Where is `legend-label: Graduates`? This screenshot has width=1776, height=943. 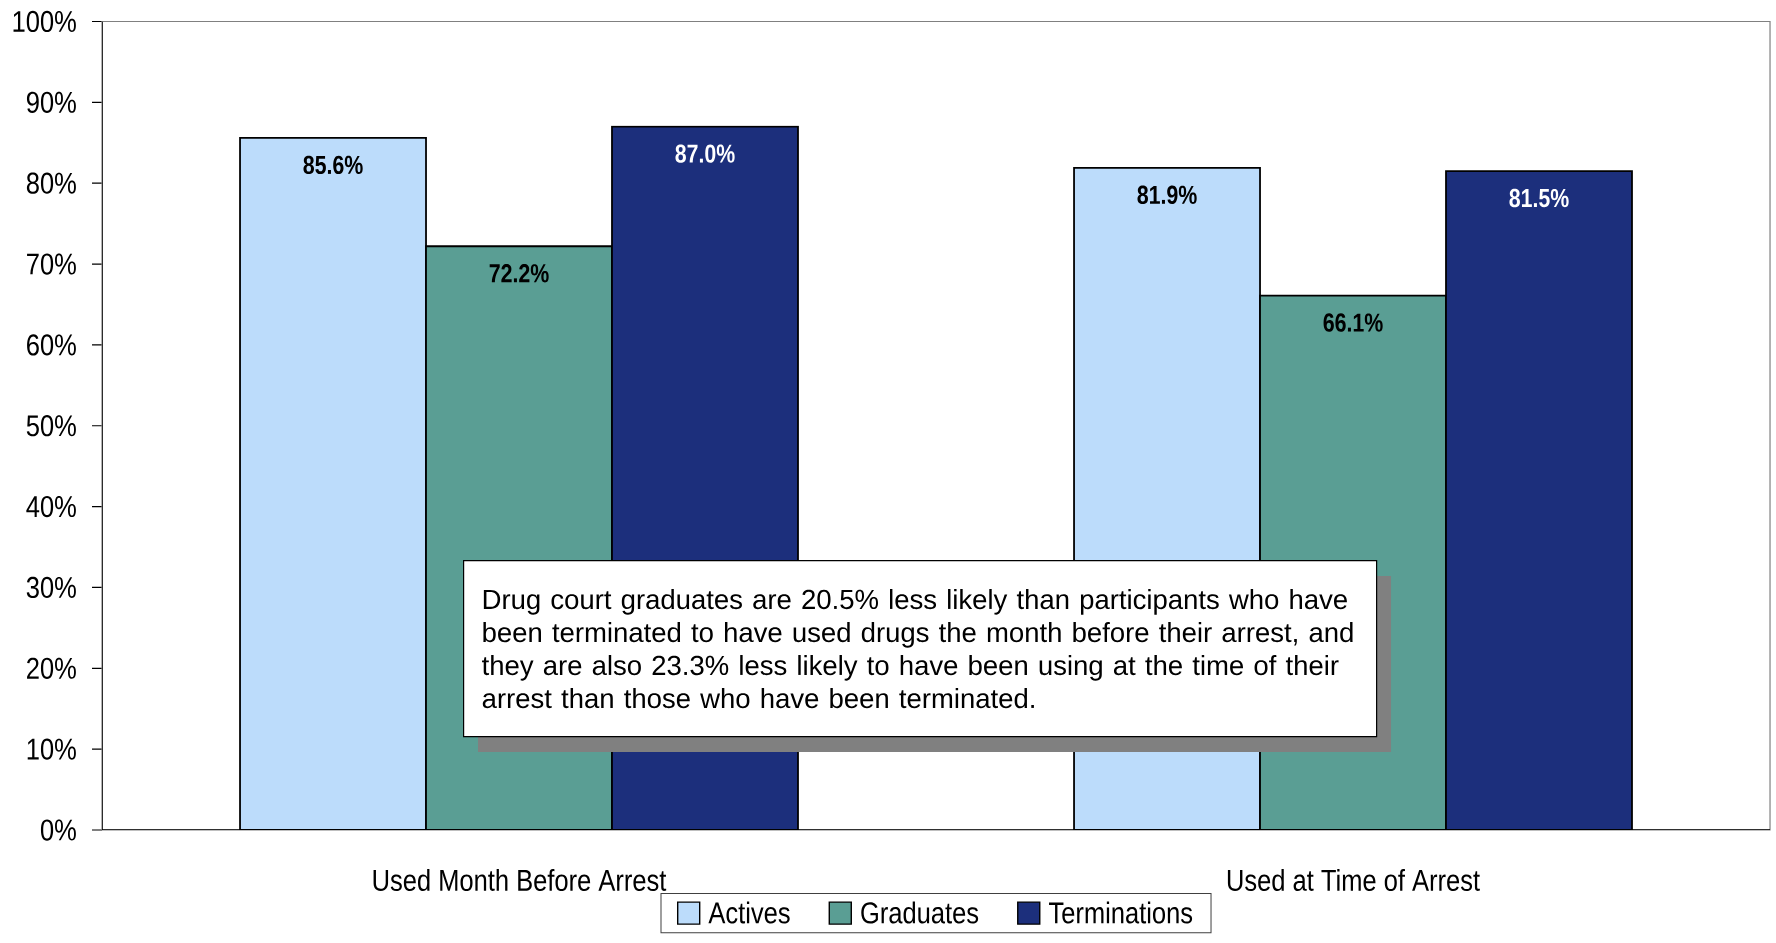
legend-label: Graduates is located at coordinates (920, 912).